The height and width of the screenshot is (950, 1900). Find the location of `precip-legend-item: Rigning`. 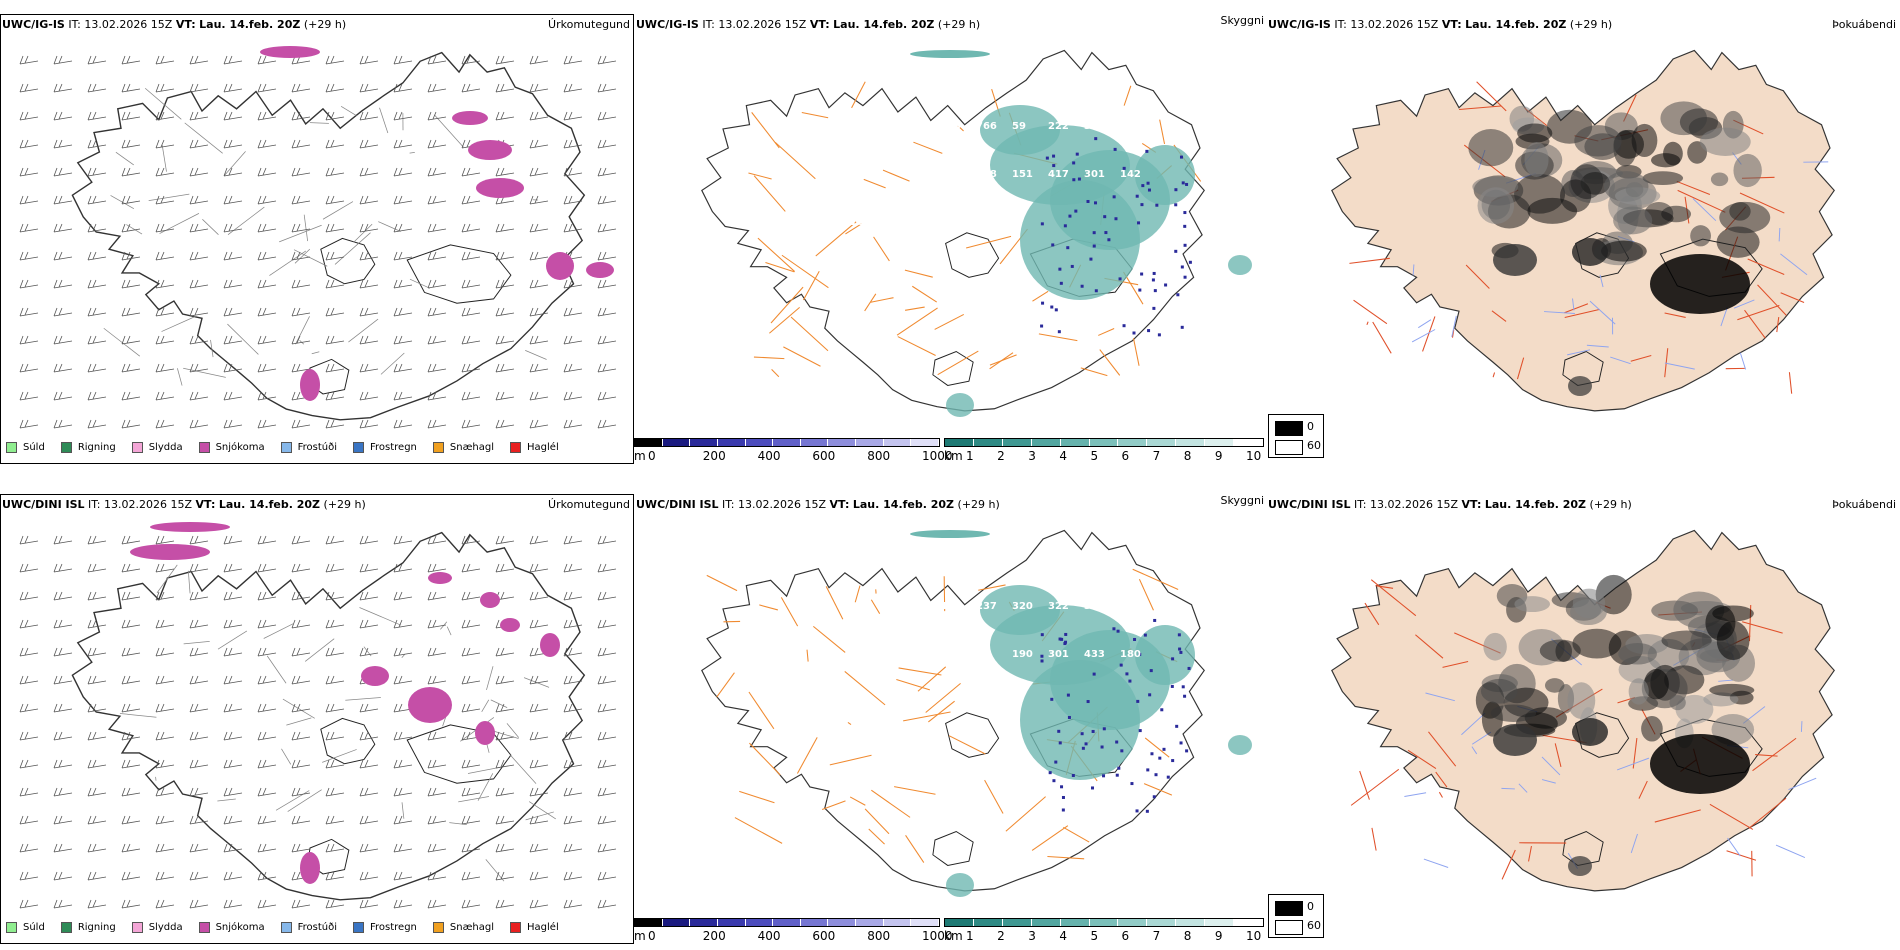

precip-legend-item: Rigning is located at coordinates (88, 927).